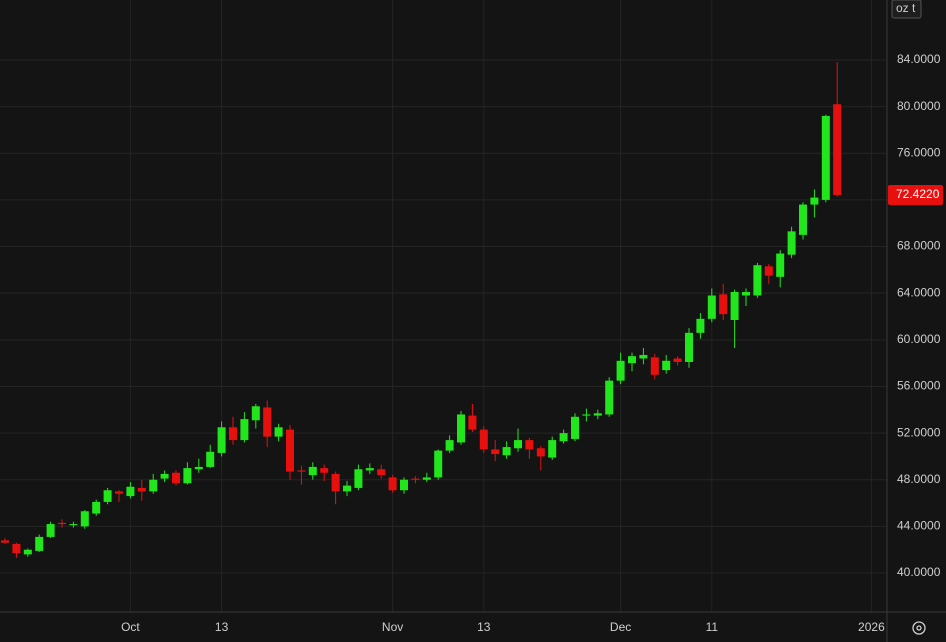 The image size is (946, 642). What do you see at coordinates (620, 627) in the screenshot?
I see `x-tick-label: Dec` at bounding box center [620, 627].